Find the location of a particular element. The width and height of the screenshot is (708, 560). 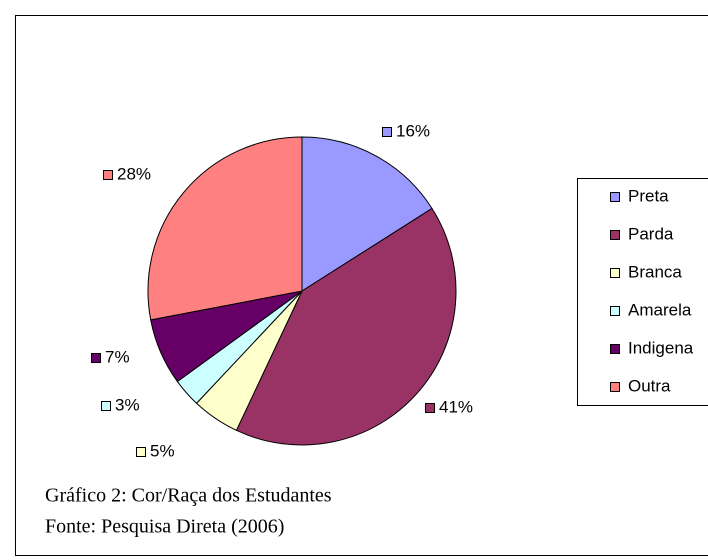

legend-label: Parda is located at coordinates (651, 233).